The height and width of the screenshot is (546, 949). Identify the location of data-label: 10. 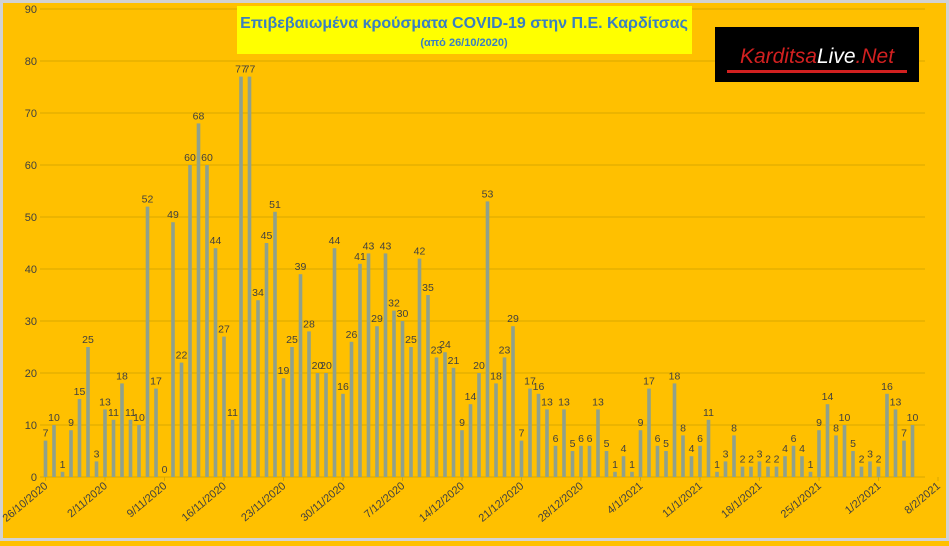
(139, 418).